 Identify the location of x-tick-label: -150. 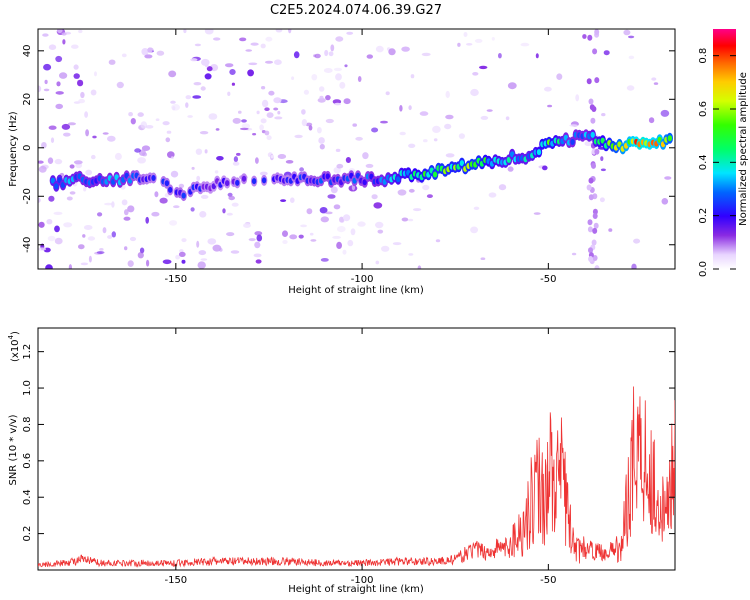
(175, 580).